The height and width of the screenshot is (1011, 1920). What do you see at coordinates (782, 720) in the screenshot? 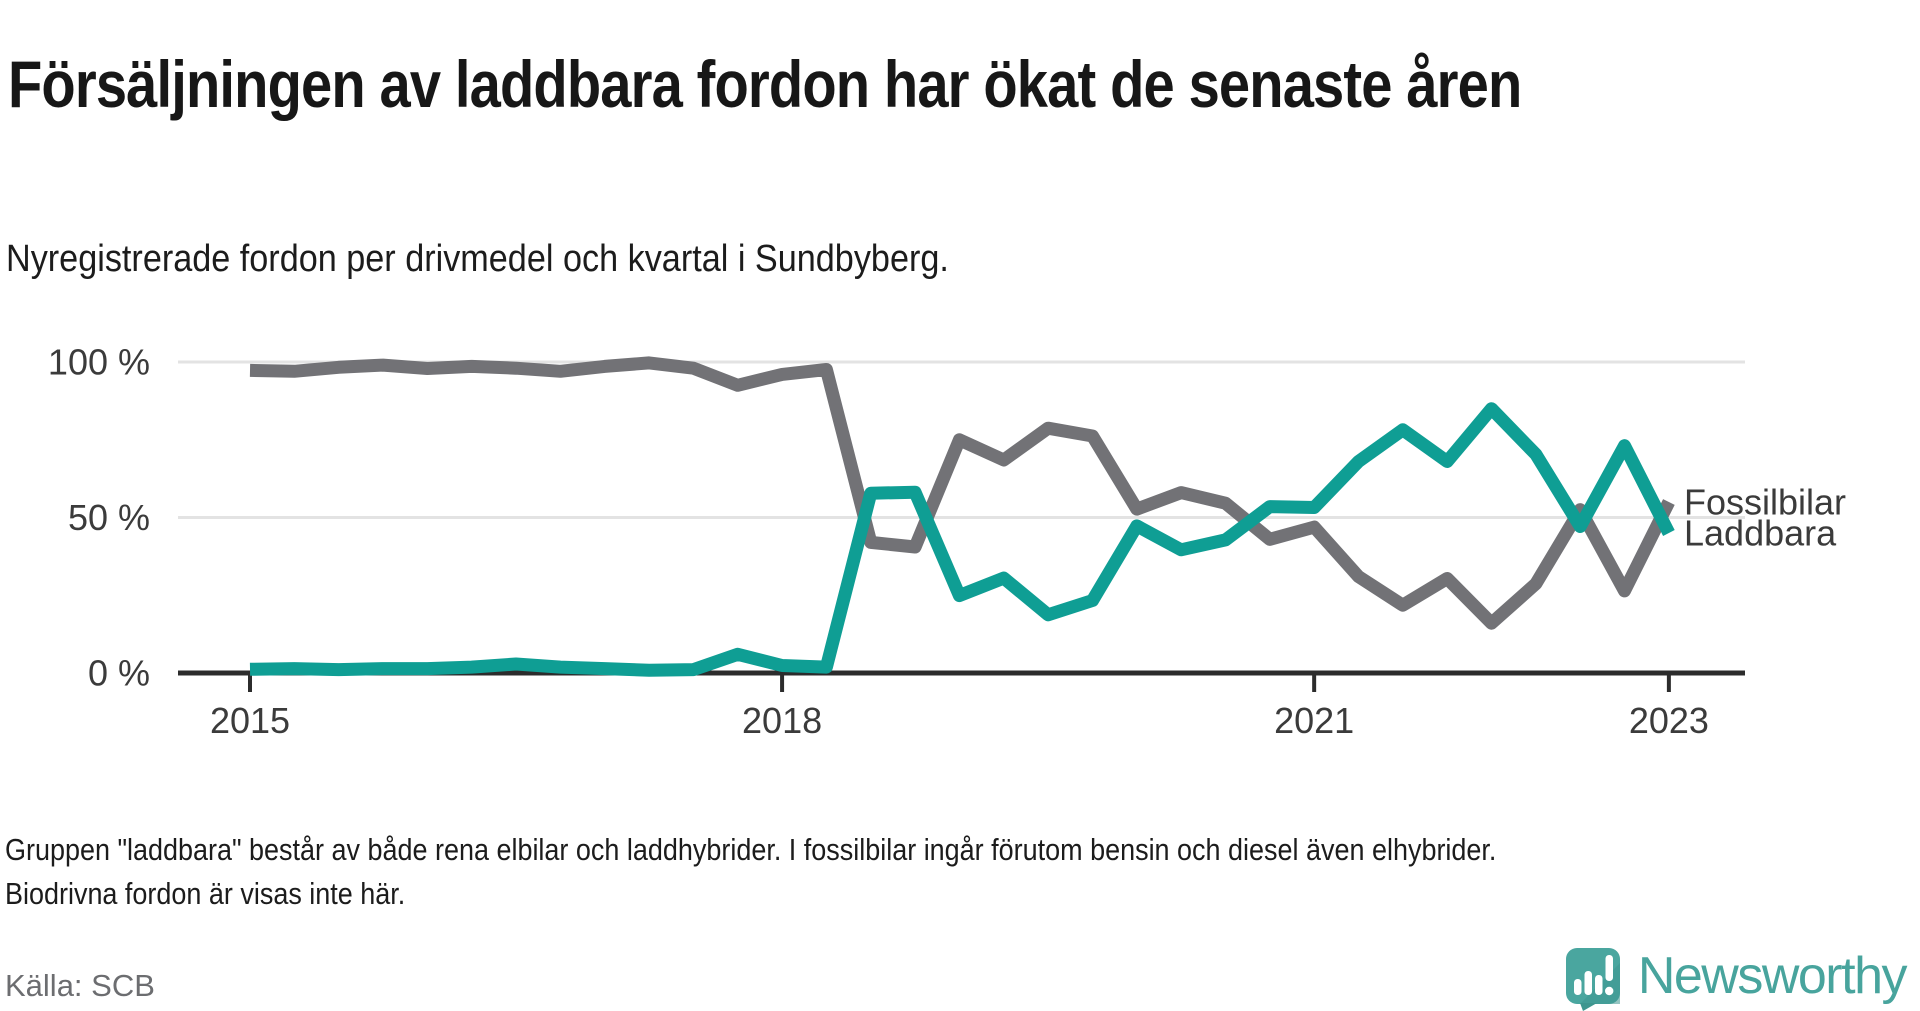
I see `x-tick-label: 2018` at bounding box center [782, 720].